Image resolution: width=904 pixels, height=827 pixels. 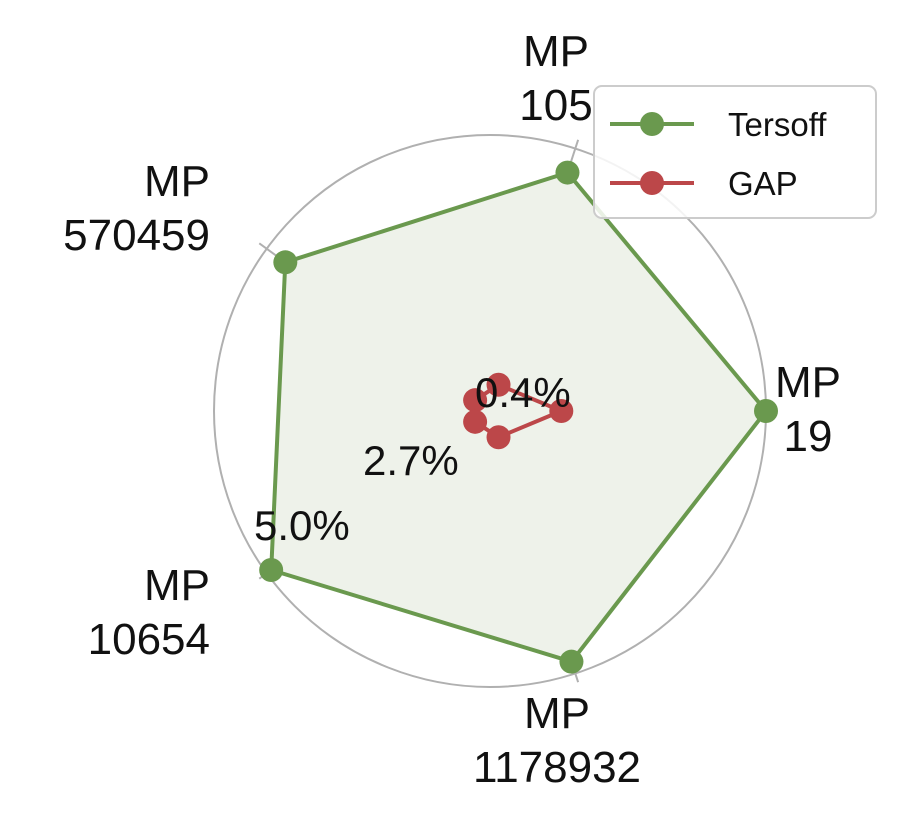 What do you see at coordinates (763, 183) in the screenshot?
I see `legend-label-gap: GAP` at bounding box center [763, 183].